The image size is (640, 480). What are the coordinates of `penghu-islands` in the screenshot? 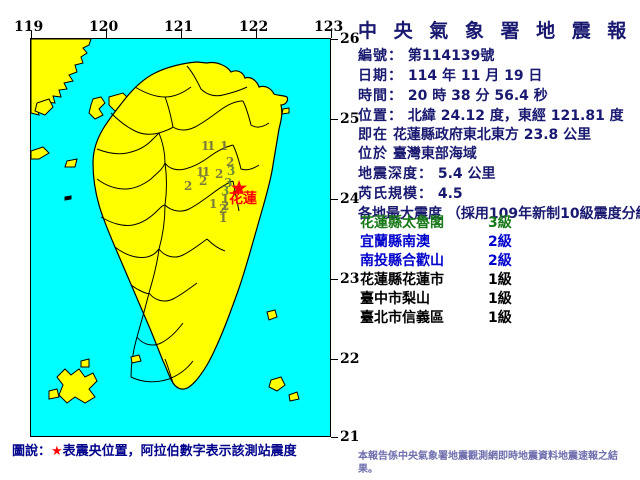 It's located at (77, 386).